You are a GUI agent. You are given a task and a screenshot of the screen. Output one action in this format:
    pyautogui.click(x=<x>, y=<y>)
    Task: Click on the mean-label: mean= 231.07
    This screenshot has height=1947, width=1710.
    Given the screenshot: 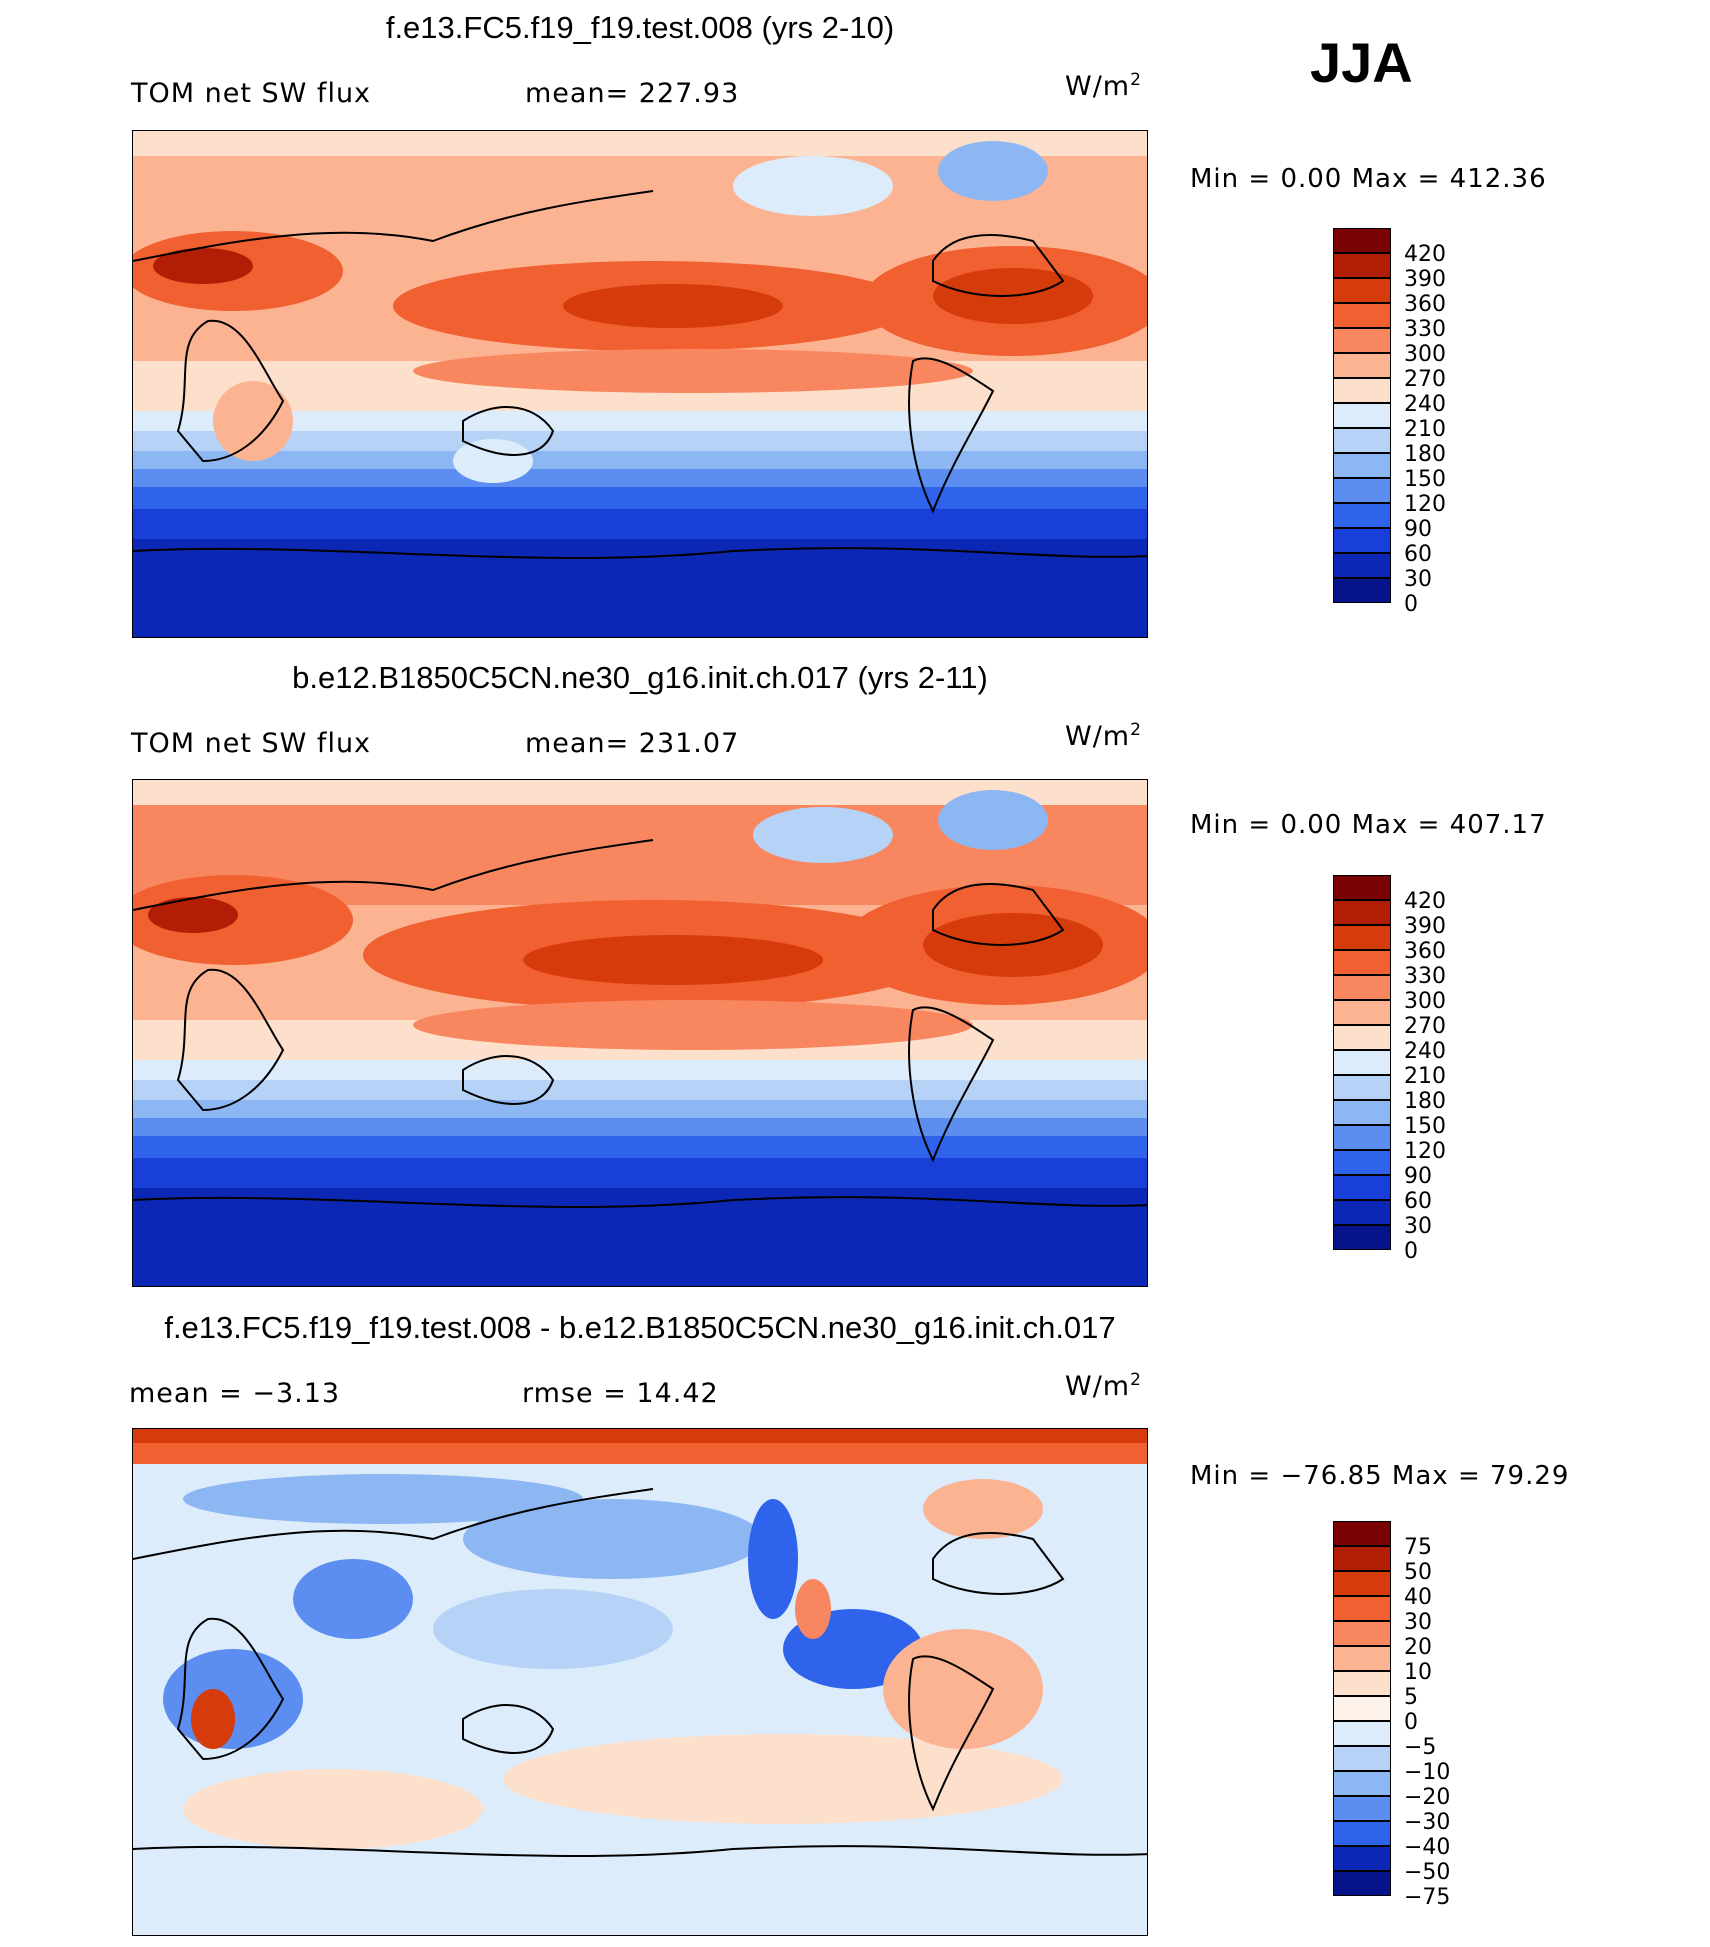 What is the action you would take?
    pyautogui.click(x=632, y=743)
    